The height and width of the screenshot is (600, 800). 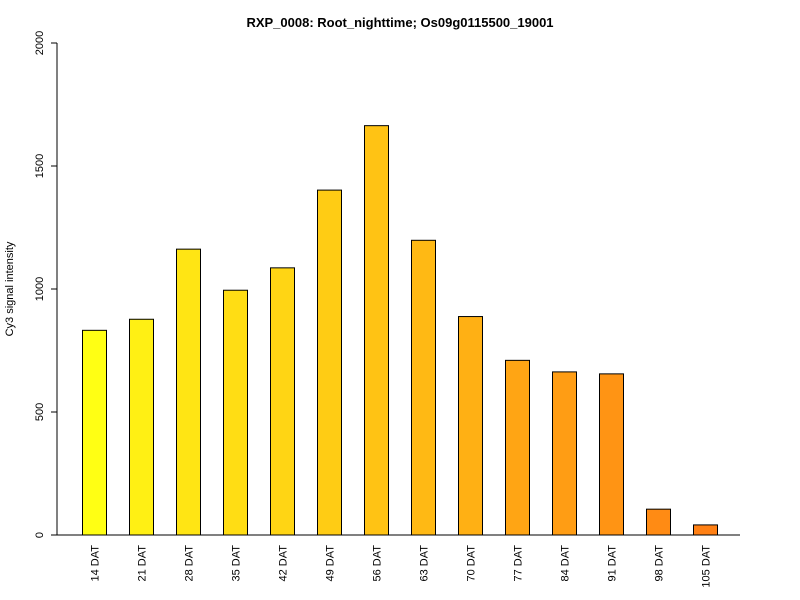 What do you see at coordinates (40, 43) in the screenshot?
I see `y-tick-label: 2000` at bounding box center [40, 43].